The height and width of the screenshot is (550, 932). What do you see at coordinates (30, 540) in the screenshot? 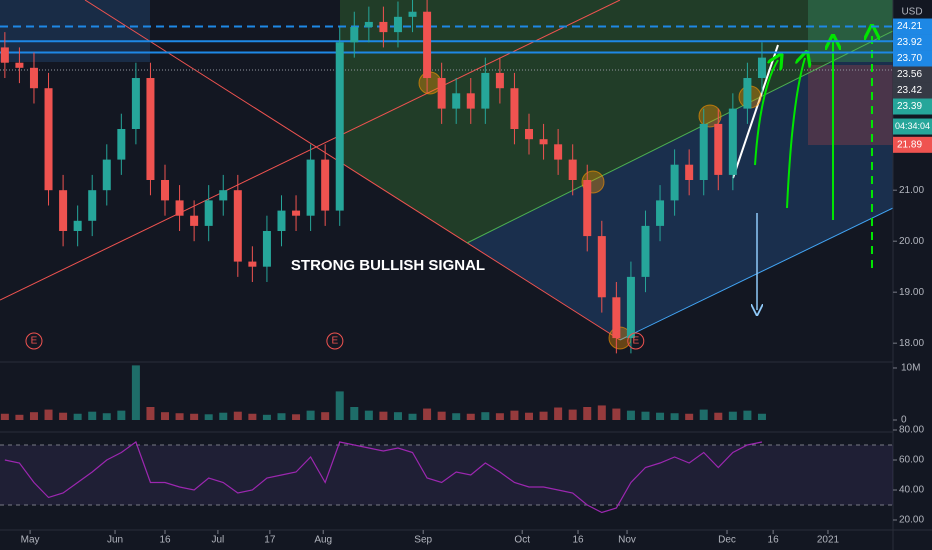
I see `x-tick-label: May` at bounding box center [30, 540].